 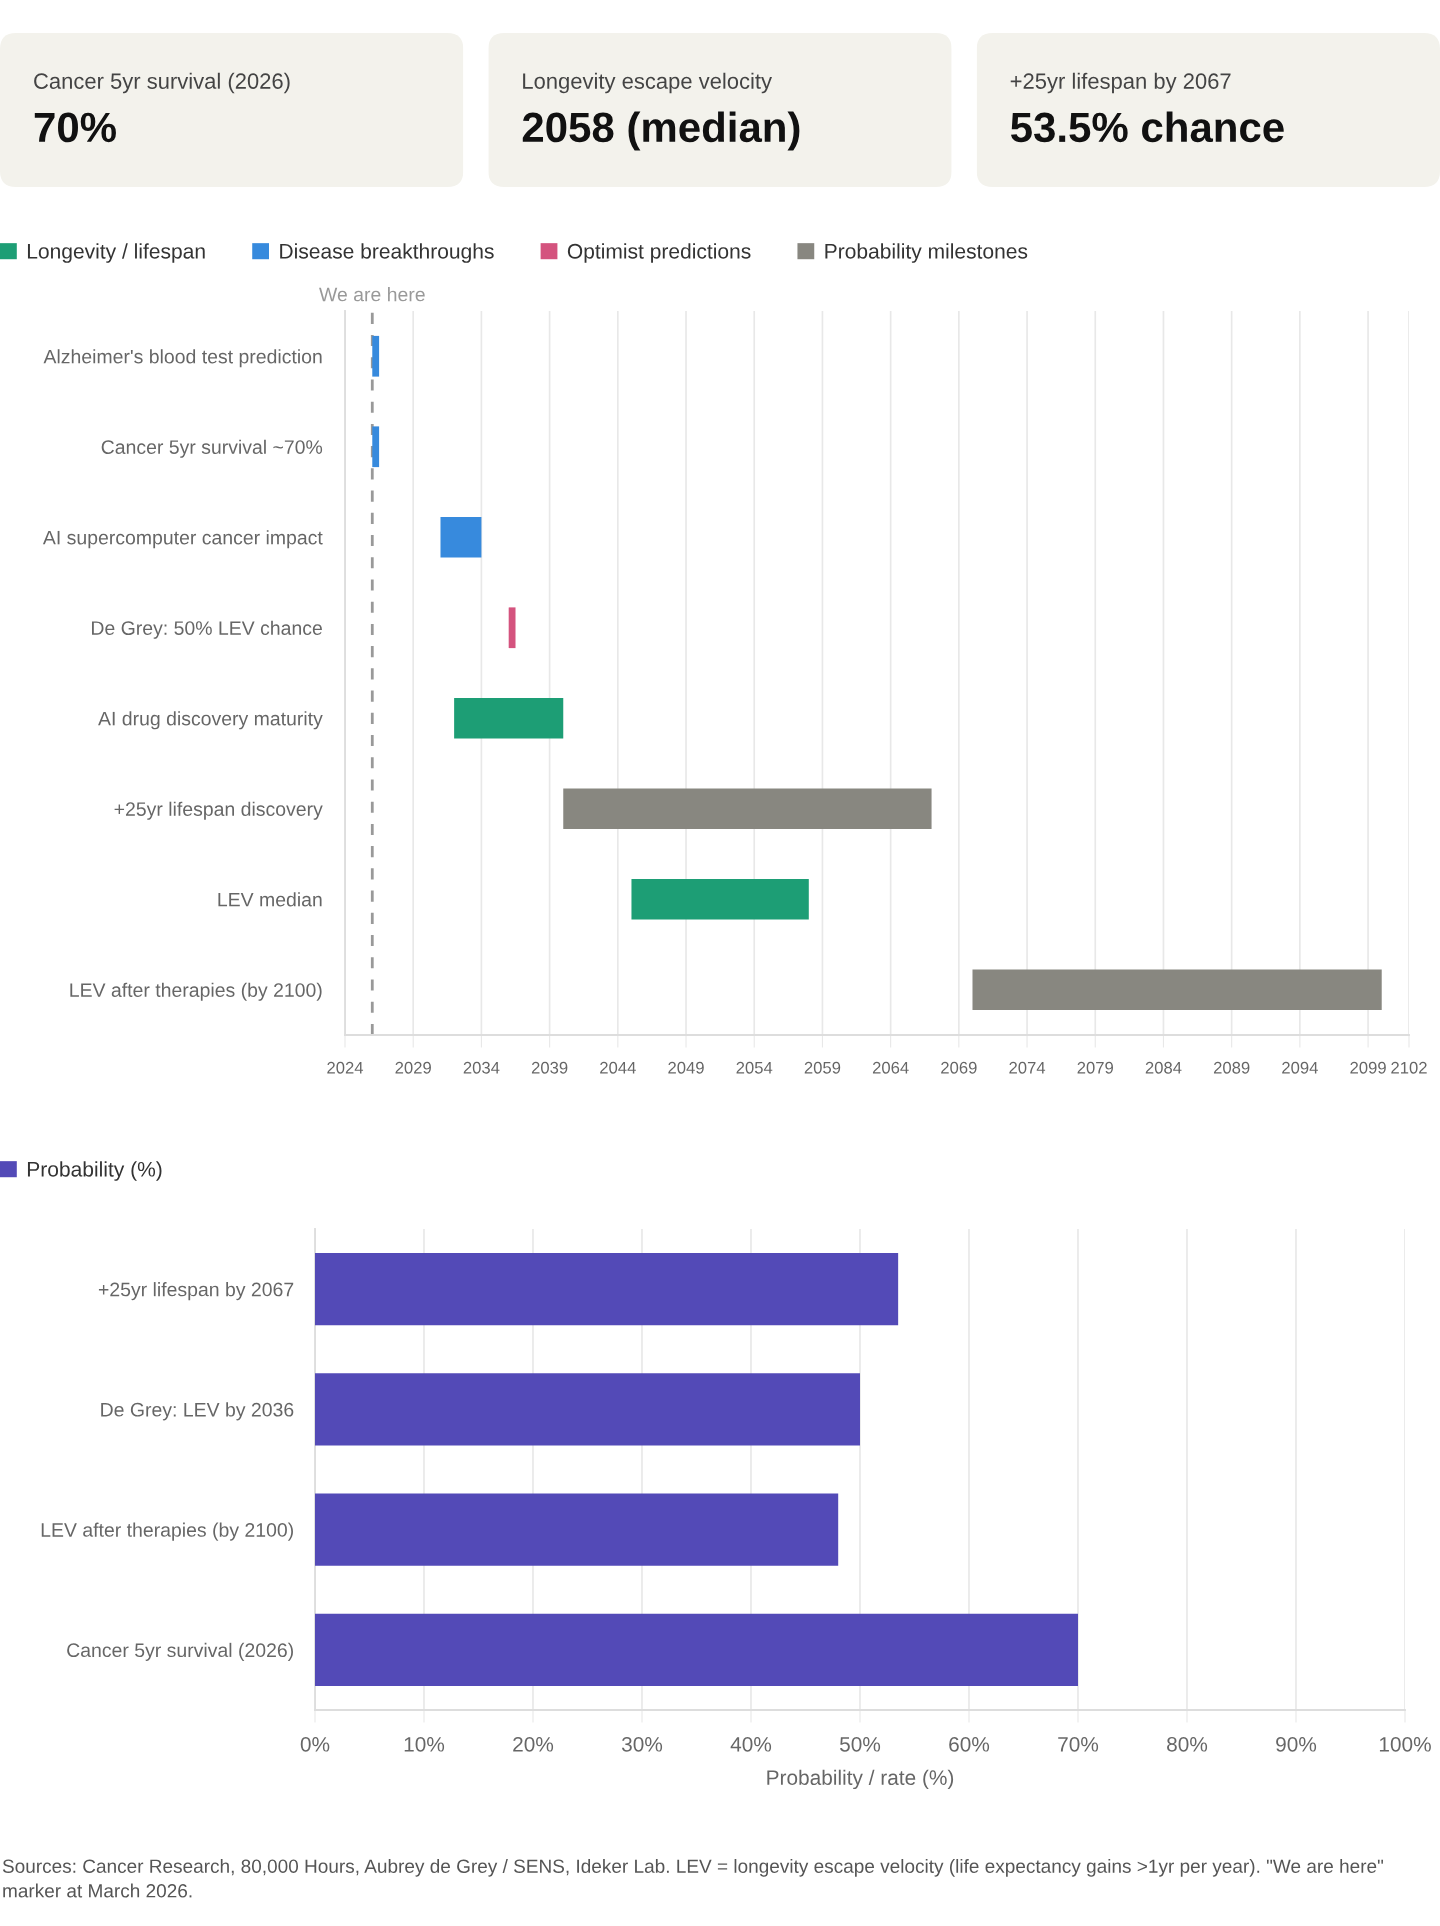 I want to click on y-tick-label: AI supercomputer cancer impact, so click(x=182, y=539).